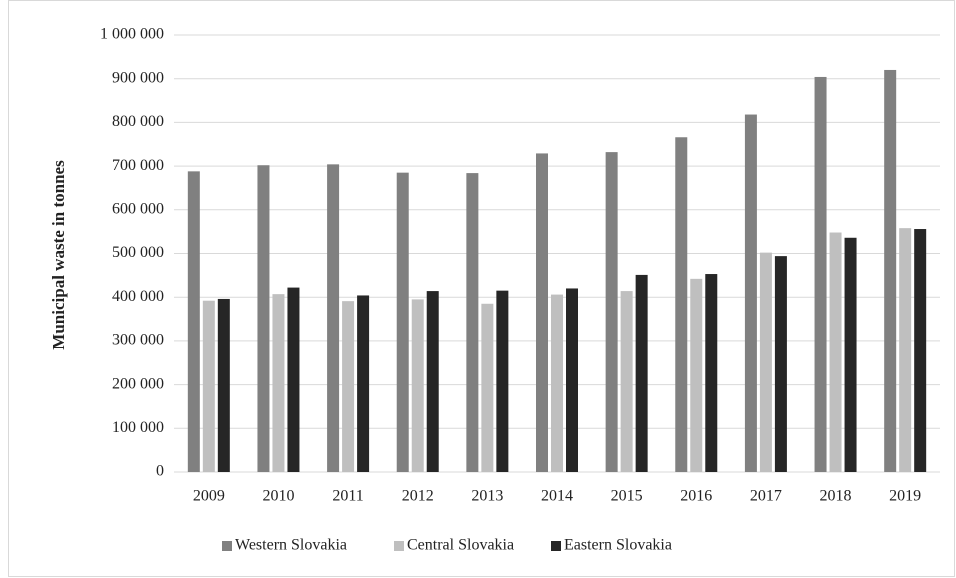  I want to click on x-tick-label: 2019, so click(905, 496).